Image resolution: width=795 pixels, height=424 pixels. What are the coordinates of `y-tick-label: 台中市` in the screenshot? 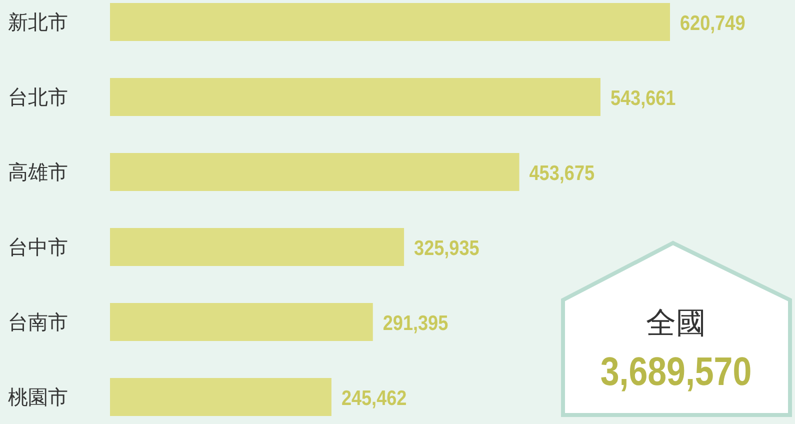 It's located at (38, 247).